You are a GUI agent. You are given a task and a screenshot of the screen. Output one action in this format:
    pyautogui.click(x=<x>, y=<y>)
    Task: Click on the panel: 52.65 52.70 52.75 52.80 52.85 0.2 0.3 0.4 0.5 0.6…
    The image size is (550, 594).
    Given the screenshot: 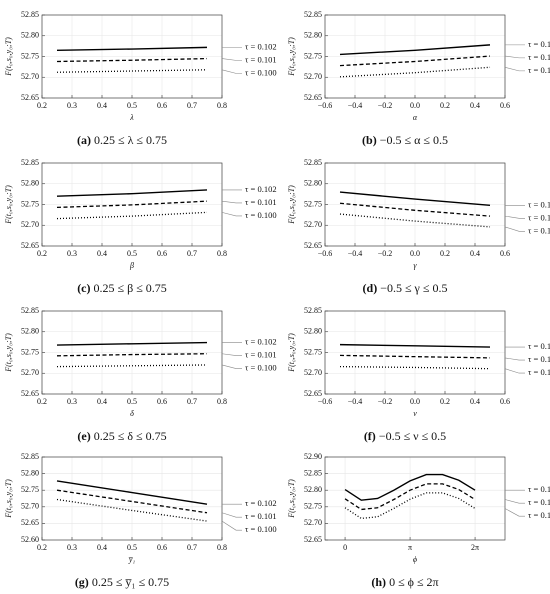 What is the action you would take?
    pyautogui.click(x=140, y=78)
    